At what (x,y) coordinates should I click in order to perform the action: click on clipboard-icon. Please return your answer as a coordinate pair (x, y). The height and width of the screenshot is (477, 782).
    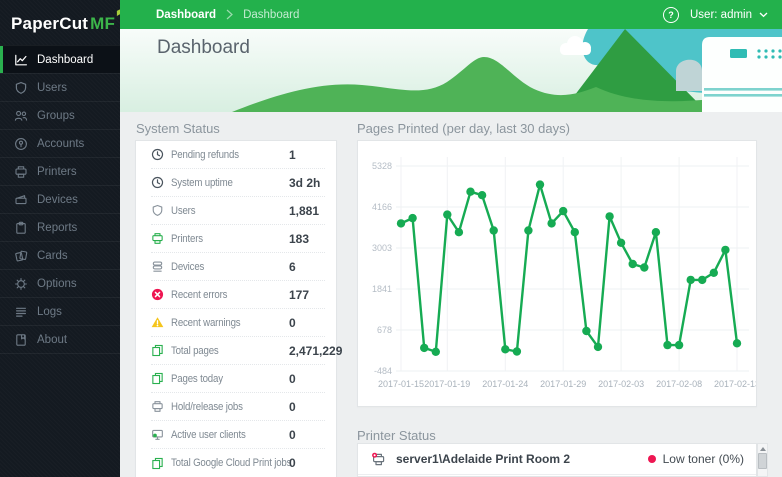
    Looking at the image, I should click on (21, 227).